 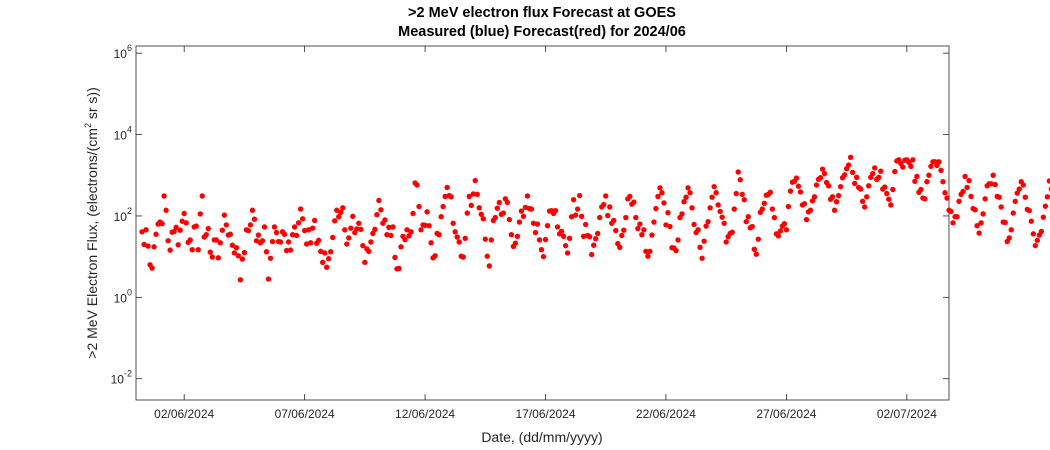 I want to click on y-tick-label: 10-2, so click(x=121, y=378).